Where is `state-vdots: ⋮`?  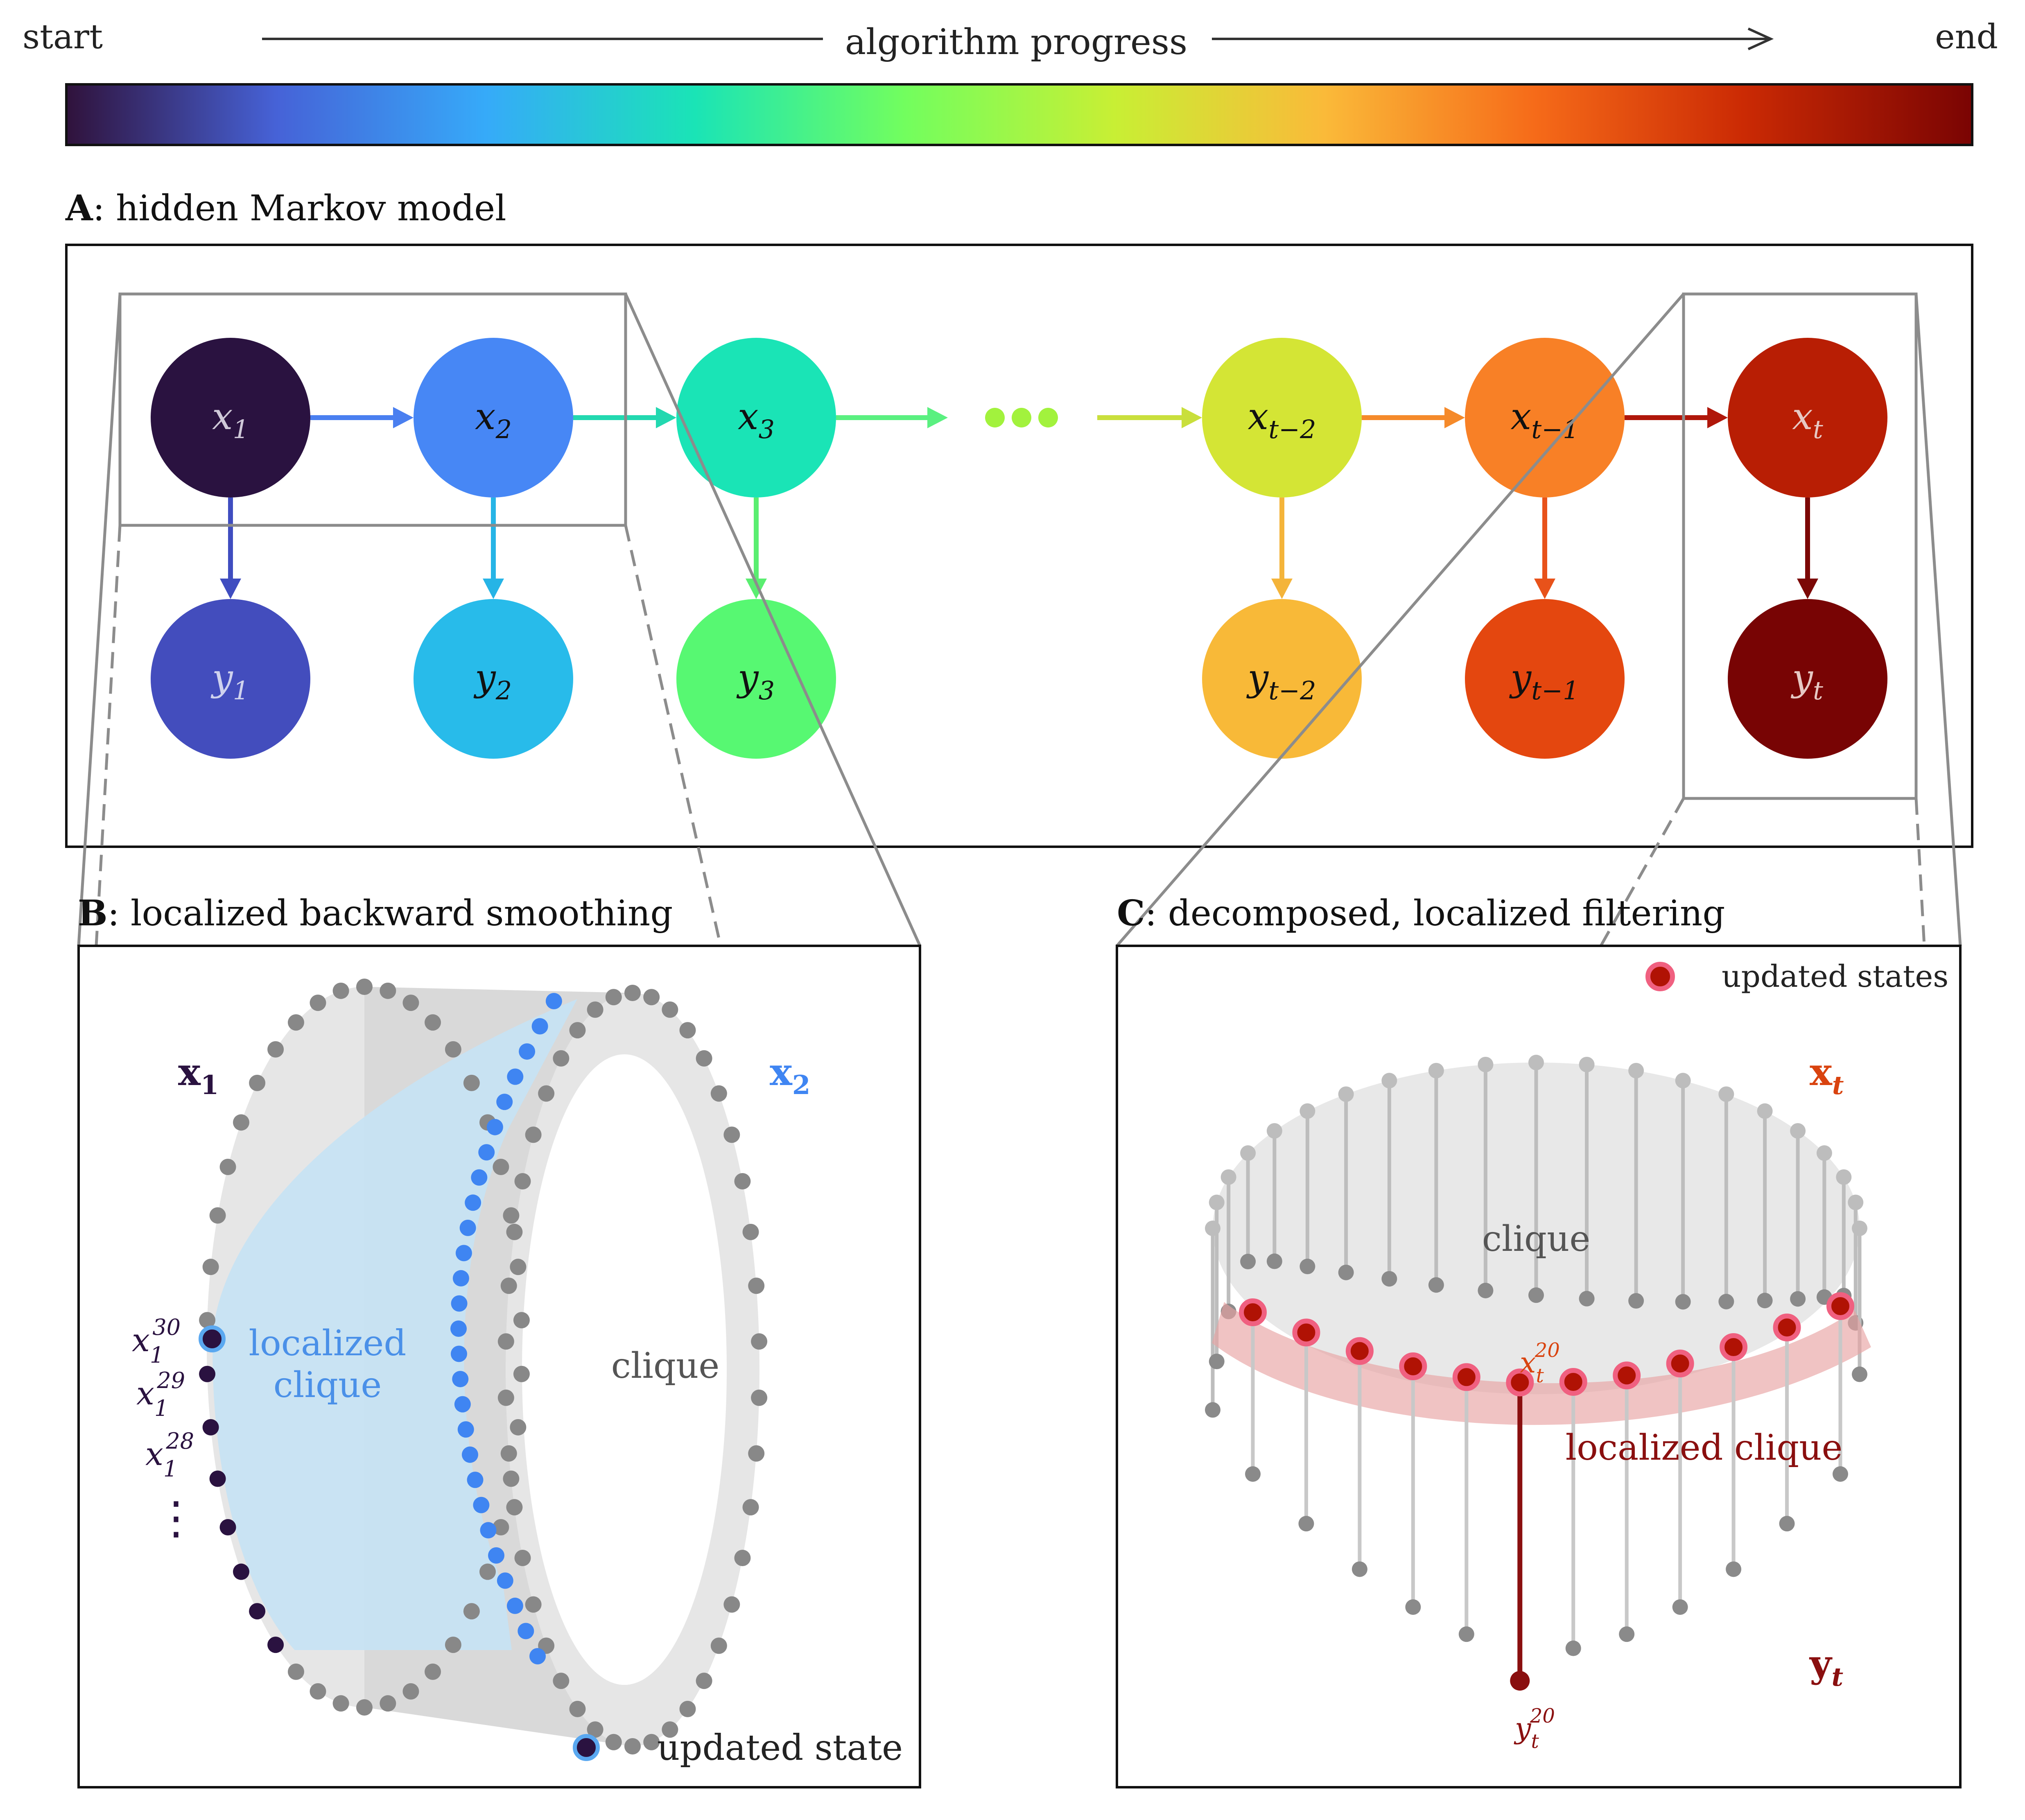
state-vdots: ⋮ is located at coordinates (176, 1518).